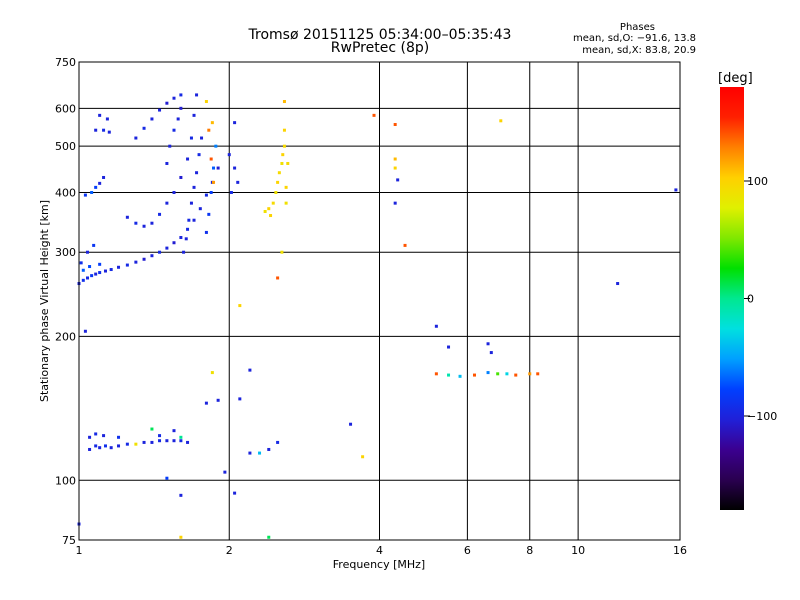 Image resolution: width=800 pixels, height=600 pixels. I want to click on x-axis-ticks: 1 2 4 6 8 10 16, so click(382, 550).